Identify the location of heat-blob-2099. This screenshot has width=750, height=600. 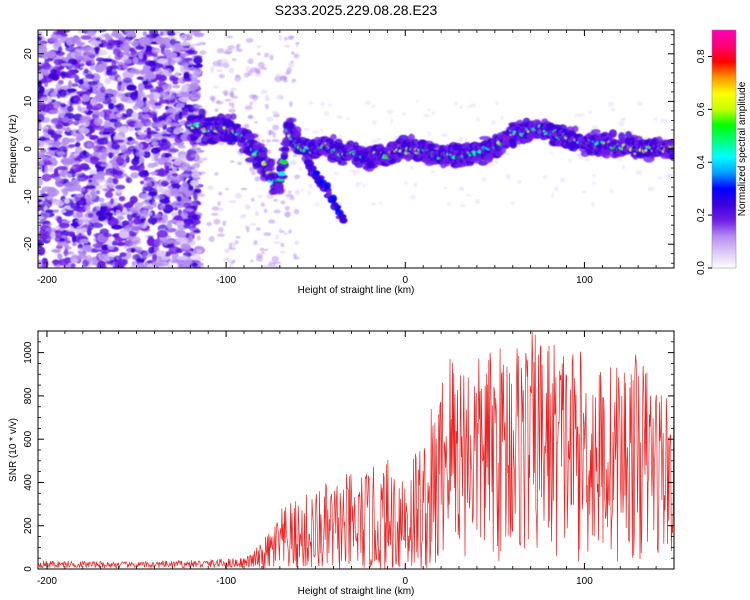
(378, 140).